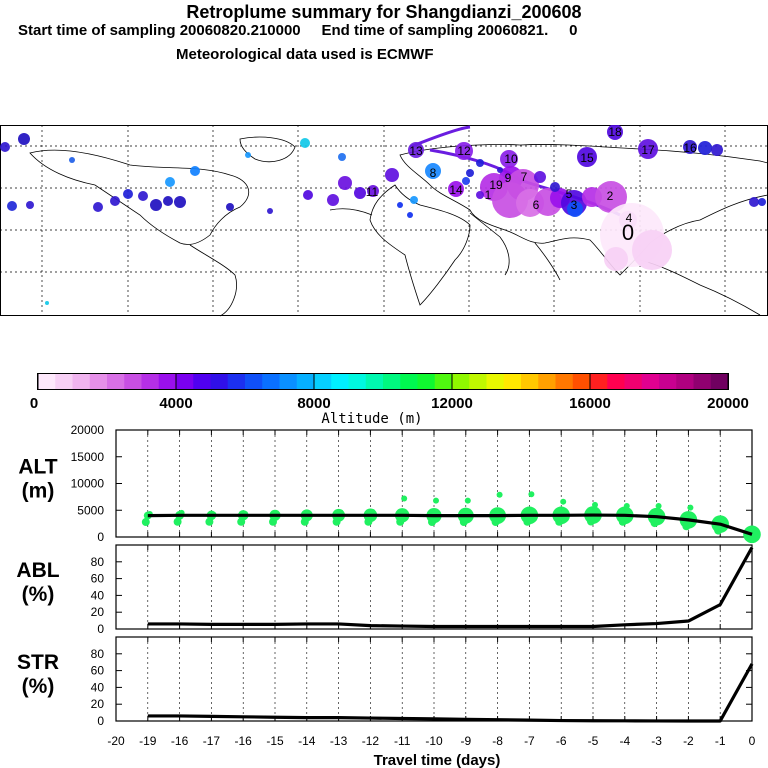 Image resolution: width=768 pixels, height=768 pixels. I want to click on series-line-alt, so click(450, 524).